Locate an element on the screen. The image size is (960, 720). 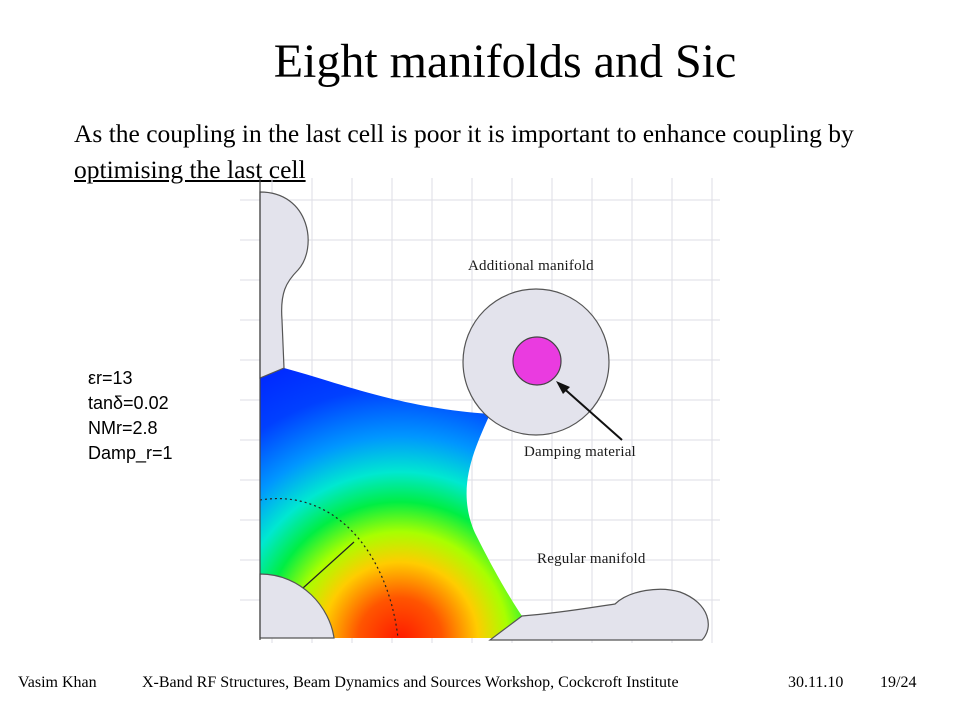
parameter-list: εr=13 tanδ=0.02 NMr=2.8 Damp_r=1 is located at coordinates (130, 416).